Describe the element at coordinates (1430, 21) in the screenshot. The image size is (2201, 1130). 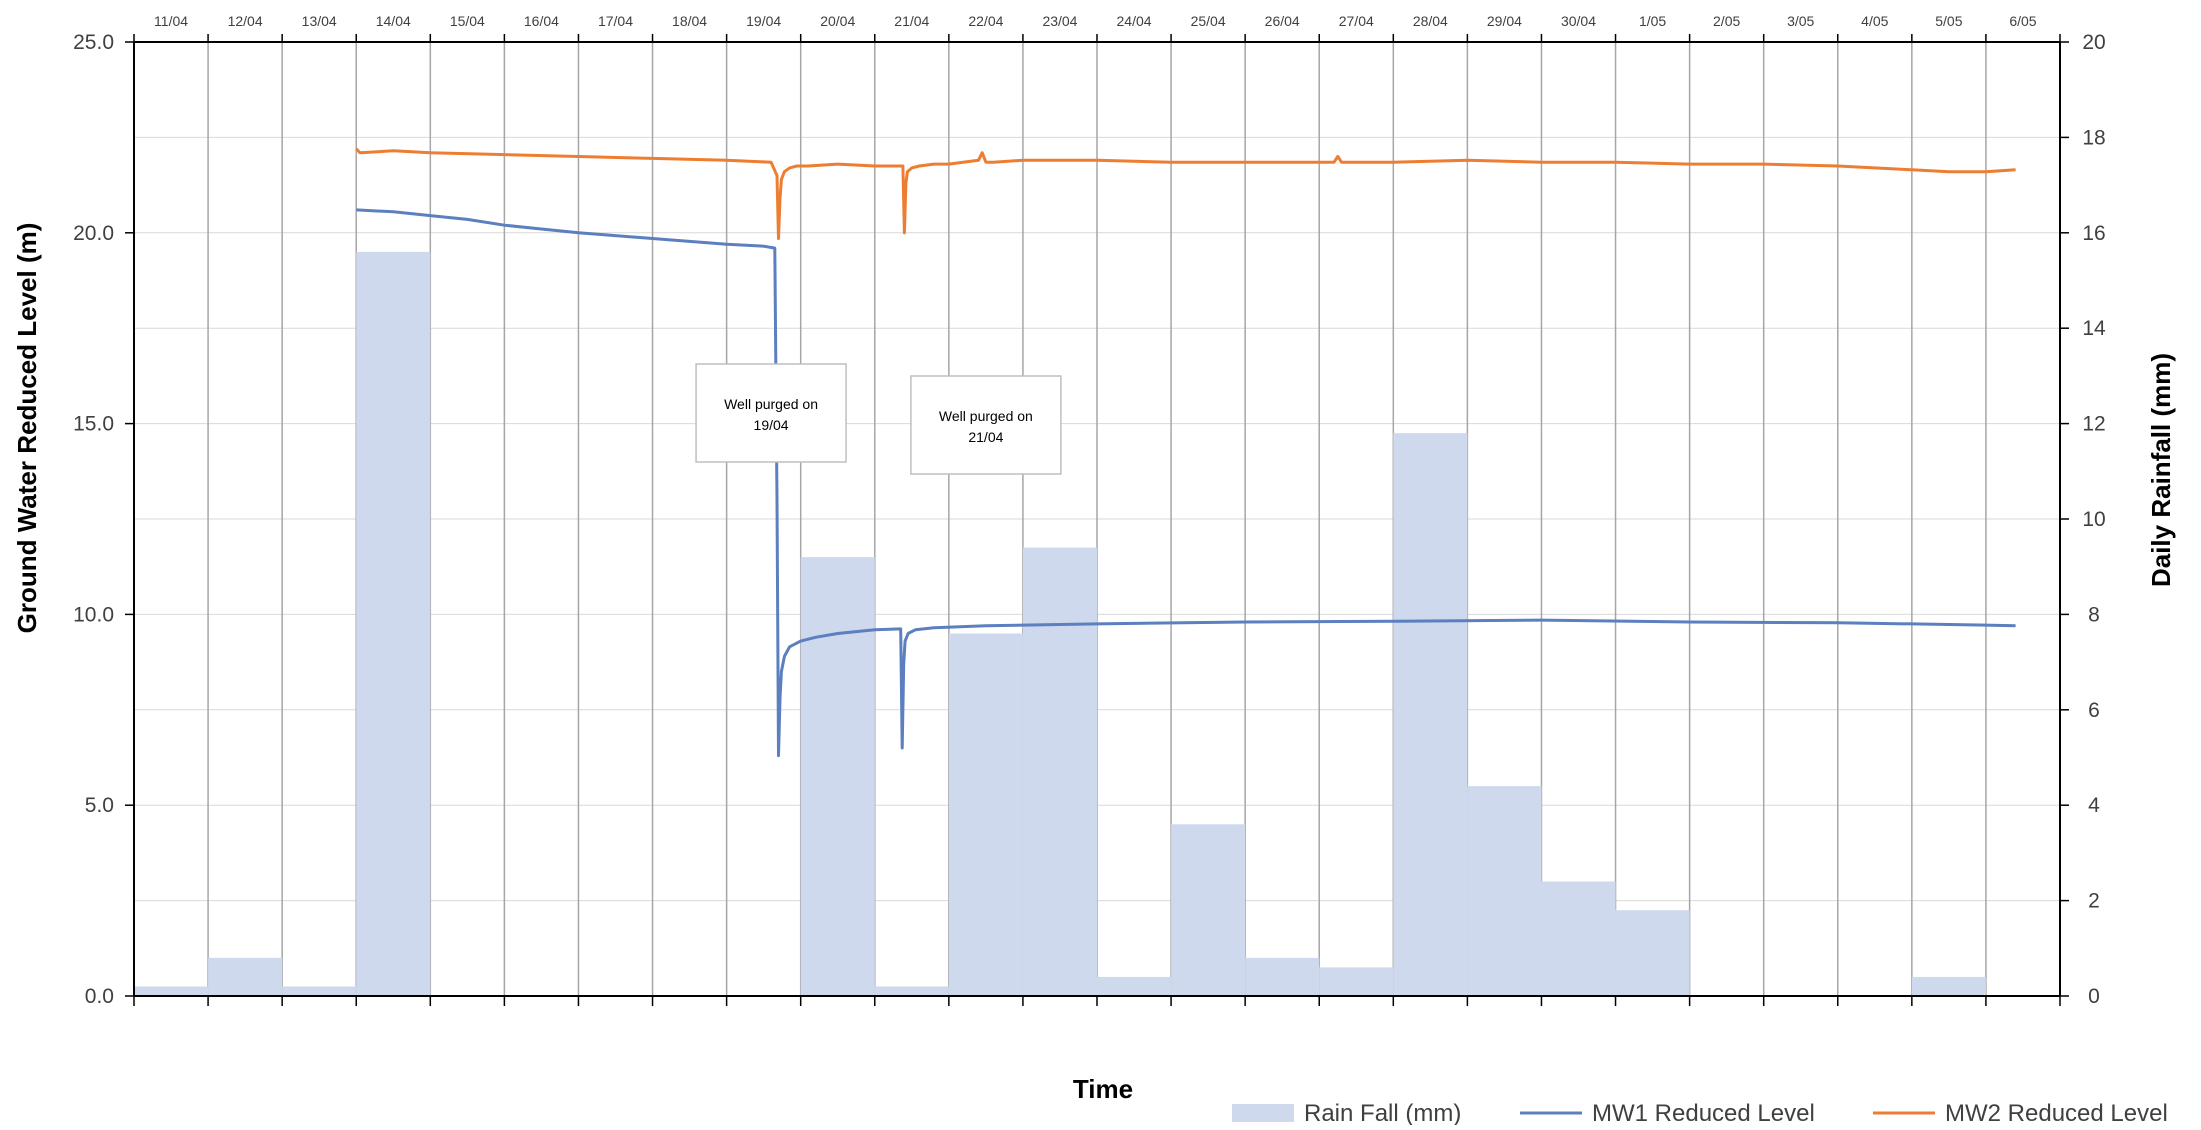
I see `x-tick-label: 28/04` at that location.